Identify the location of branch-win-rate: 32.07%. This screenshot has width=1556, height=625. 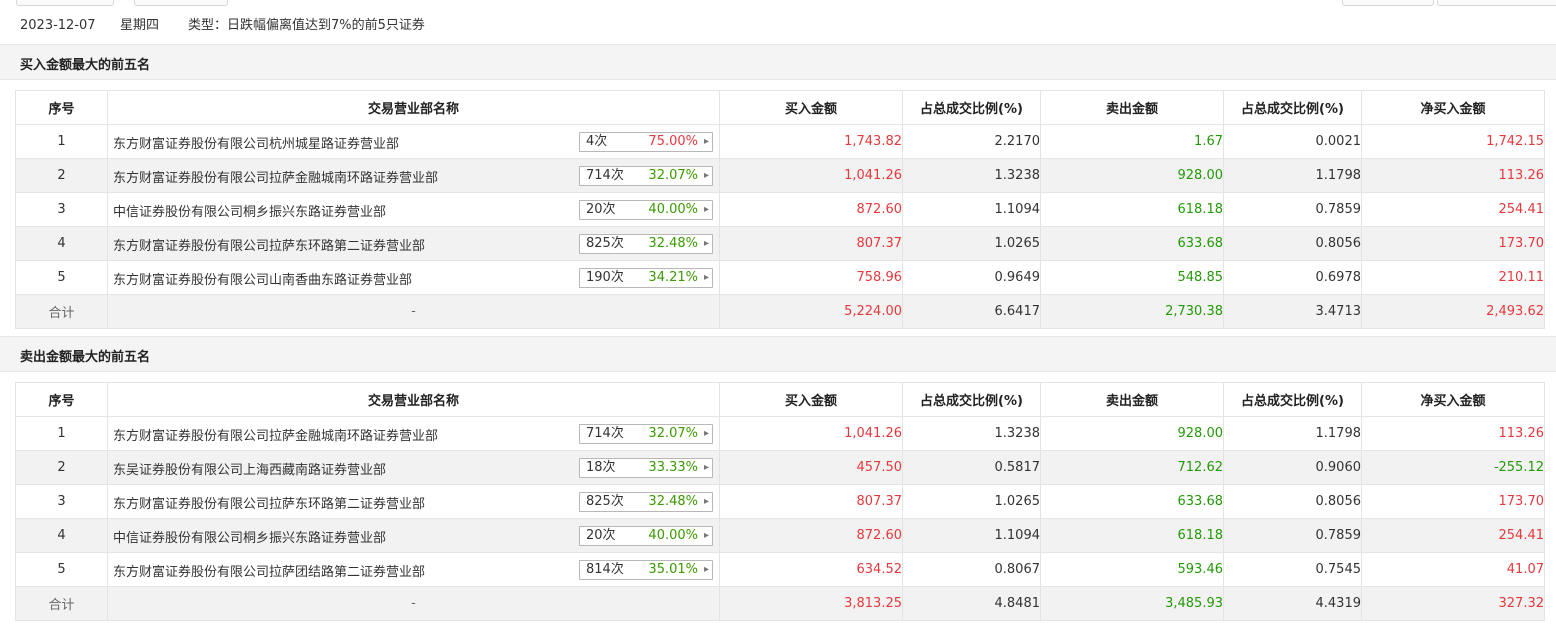
(673, 175).